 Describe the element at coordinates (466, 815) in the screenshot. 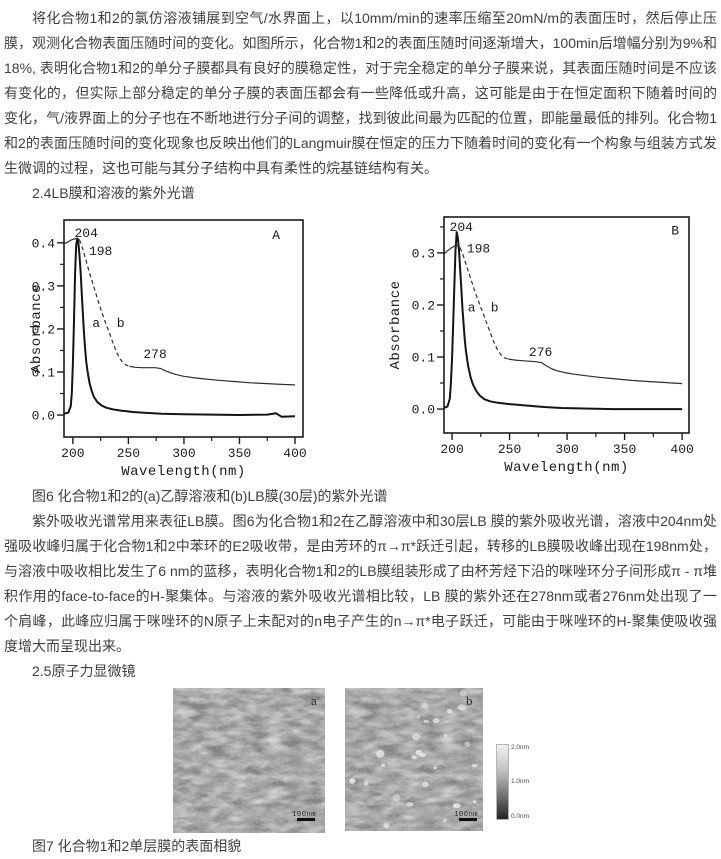

I see `afm-b-scalebar-text: 100nm` at that location.